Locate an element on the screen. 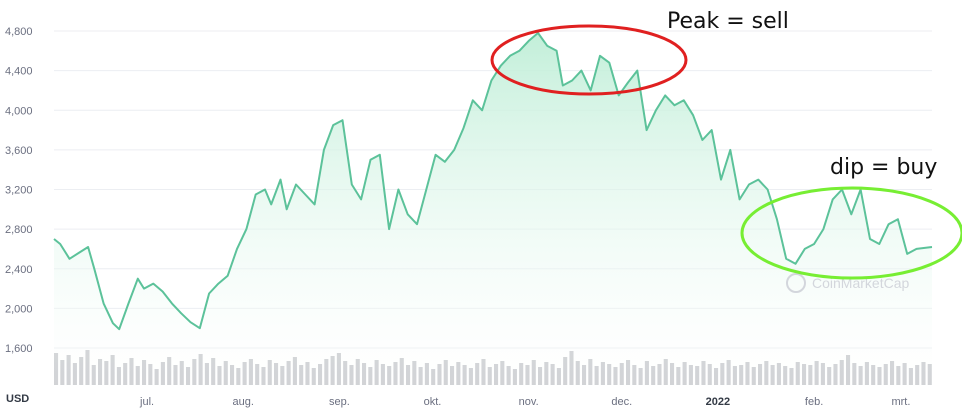 The height and width of the screenshot is (418, 962). y-tick-label: 3,200 is located at coordinates (19, 191).